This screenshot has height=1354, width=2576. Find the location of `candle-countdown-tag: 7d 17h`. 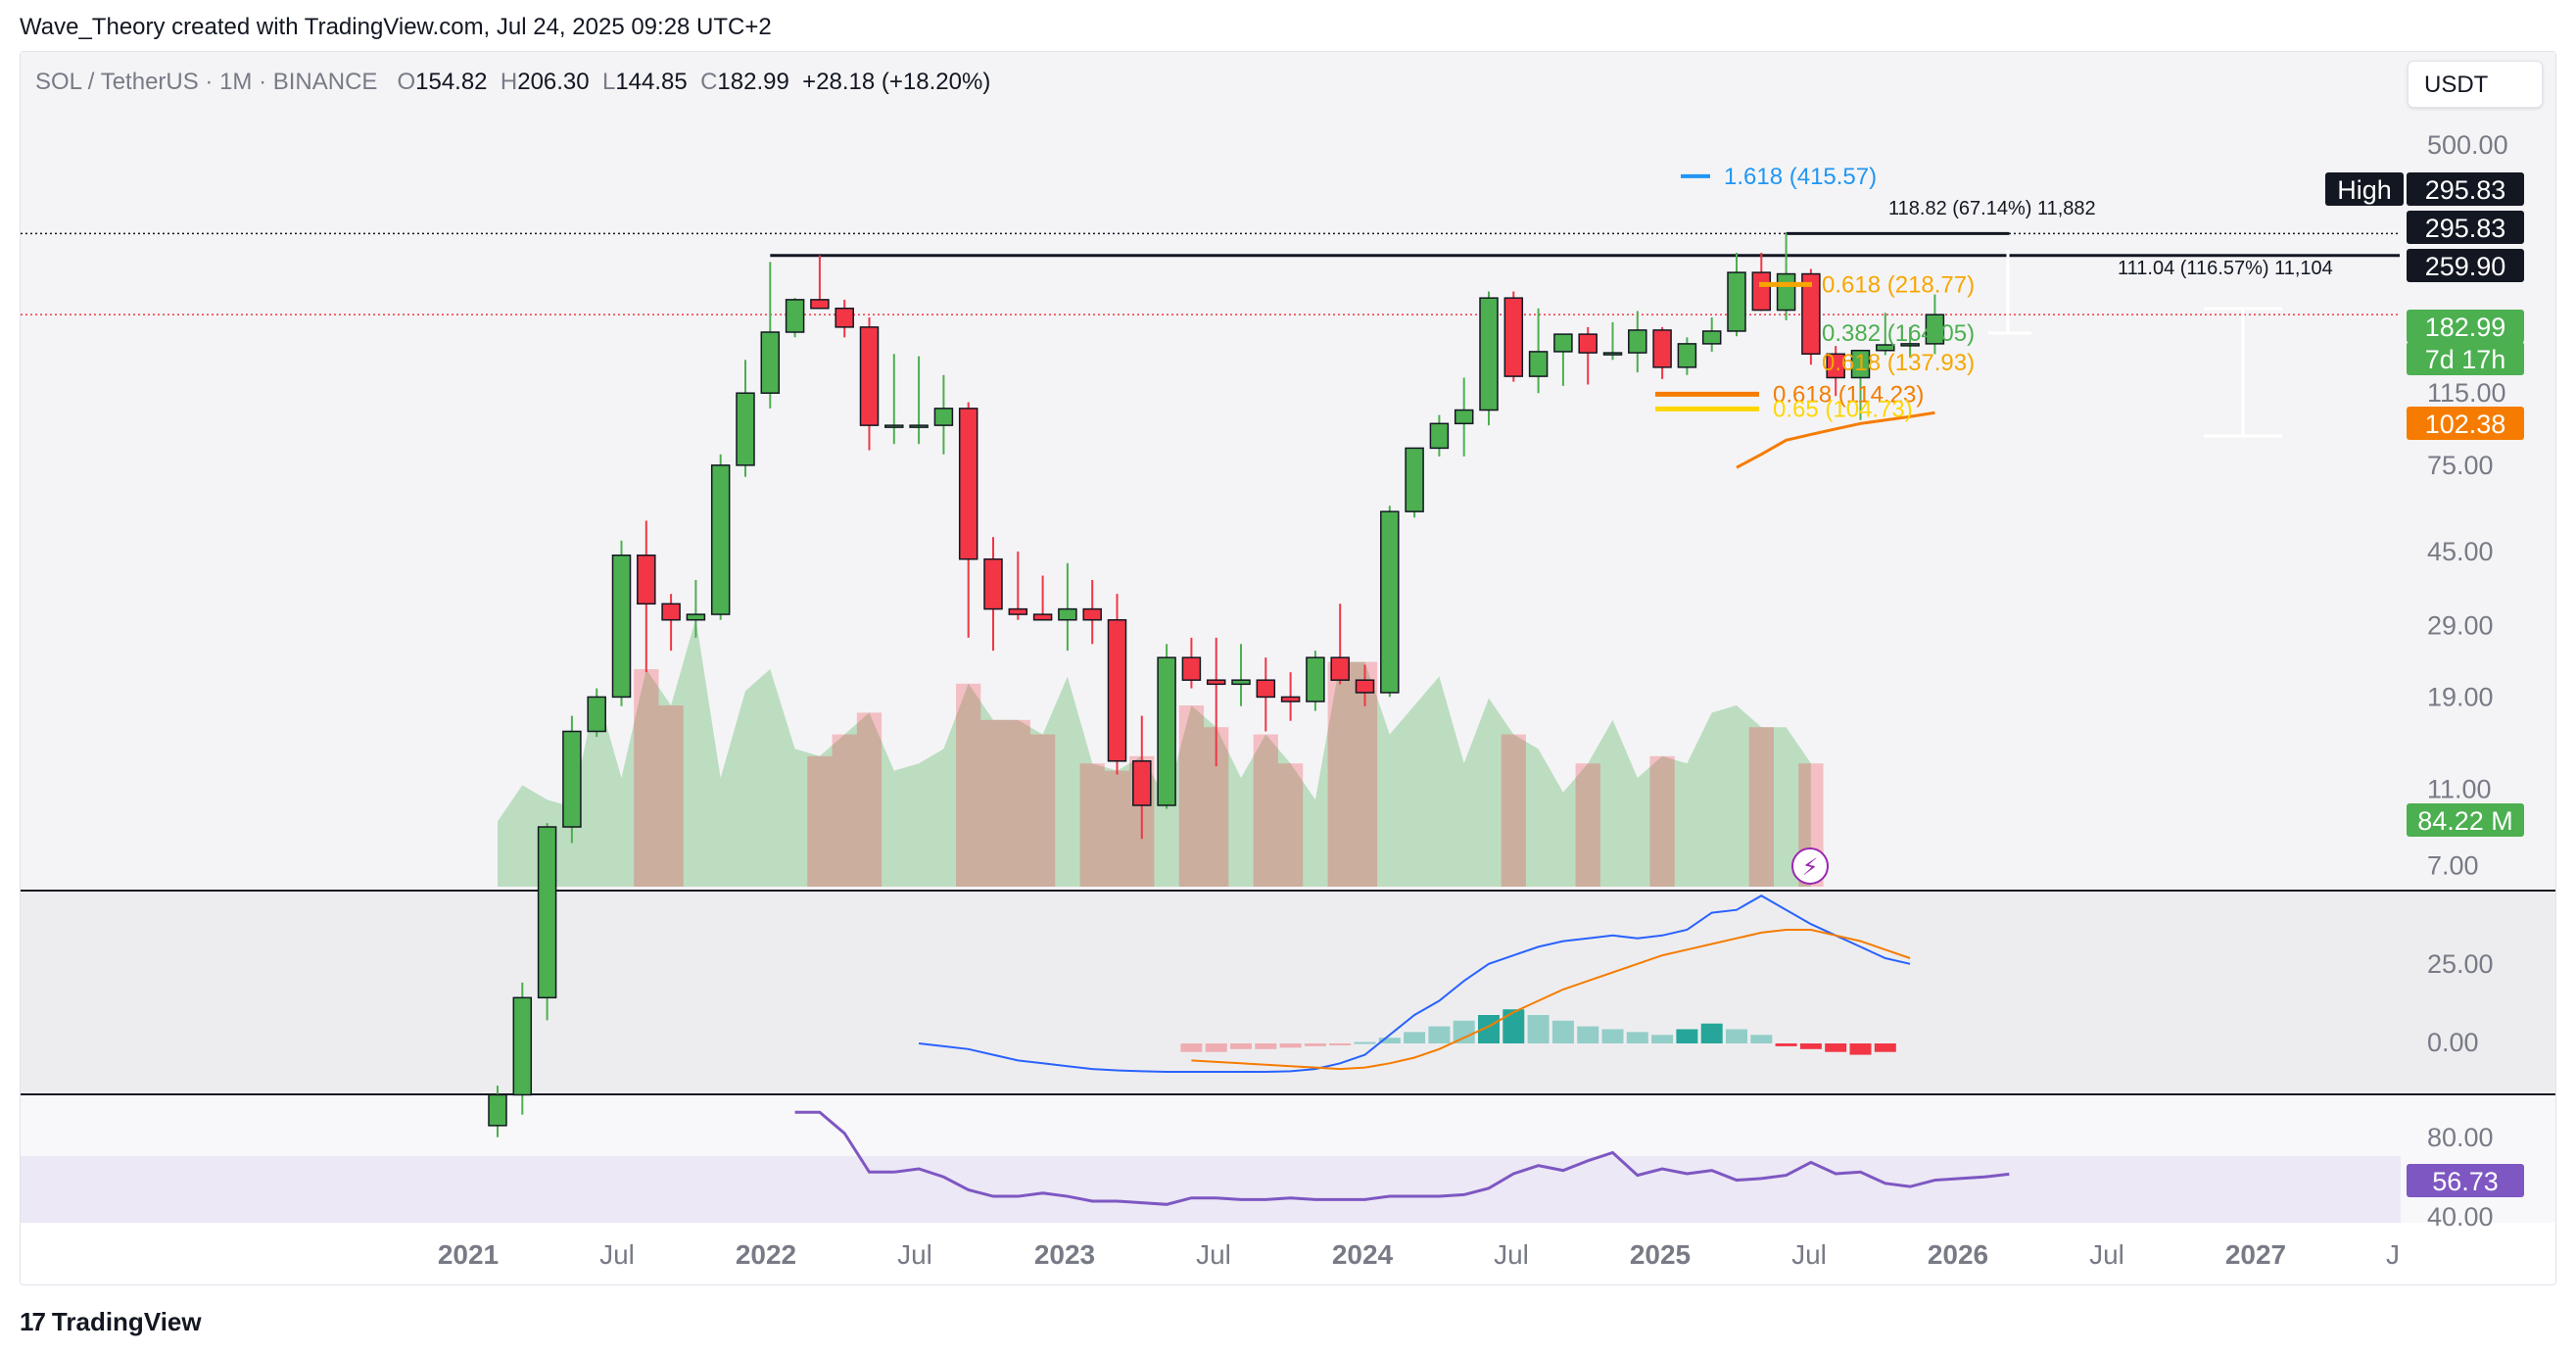

candle-countdown-tag: 7d 17h is located at coordinates (2466, 359).